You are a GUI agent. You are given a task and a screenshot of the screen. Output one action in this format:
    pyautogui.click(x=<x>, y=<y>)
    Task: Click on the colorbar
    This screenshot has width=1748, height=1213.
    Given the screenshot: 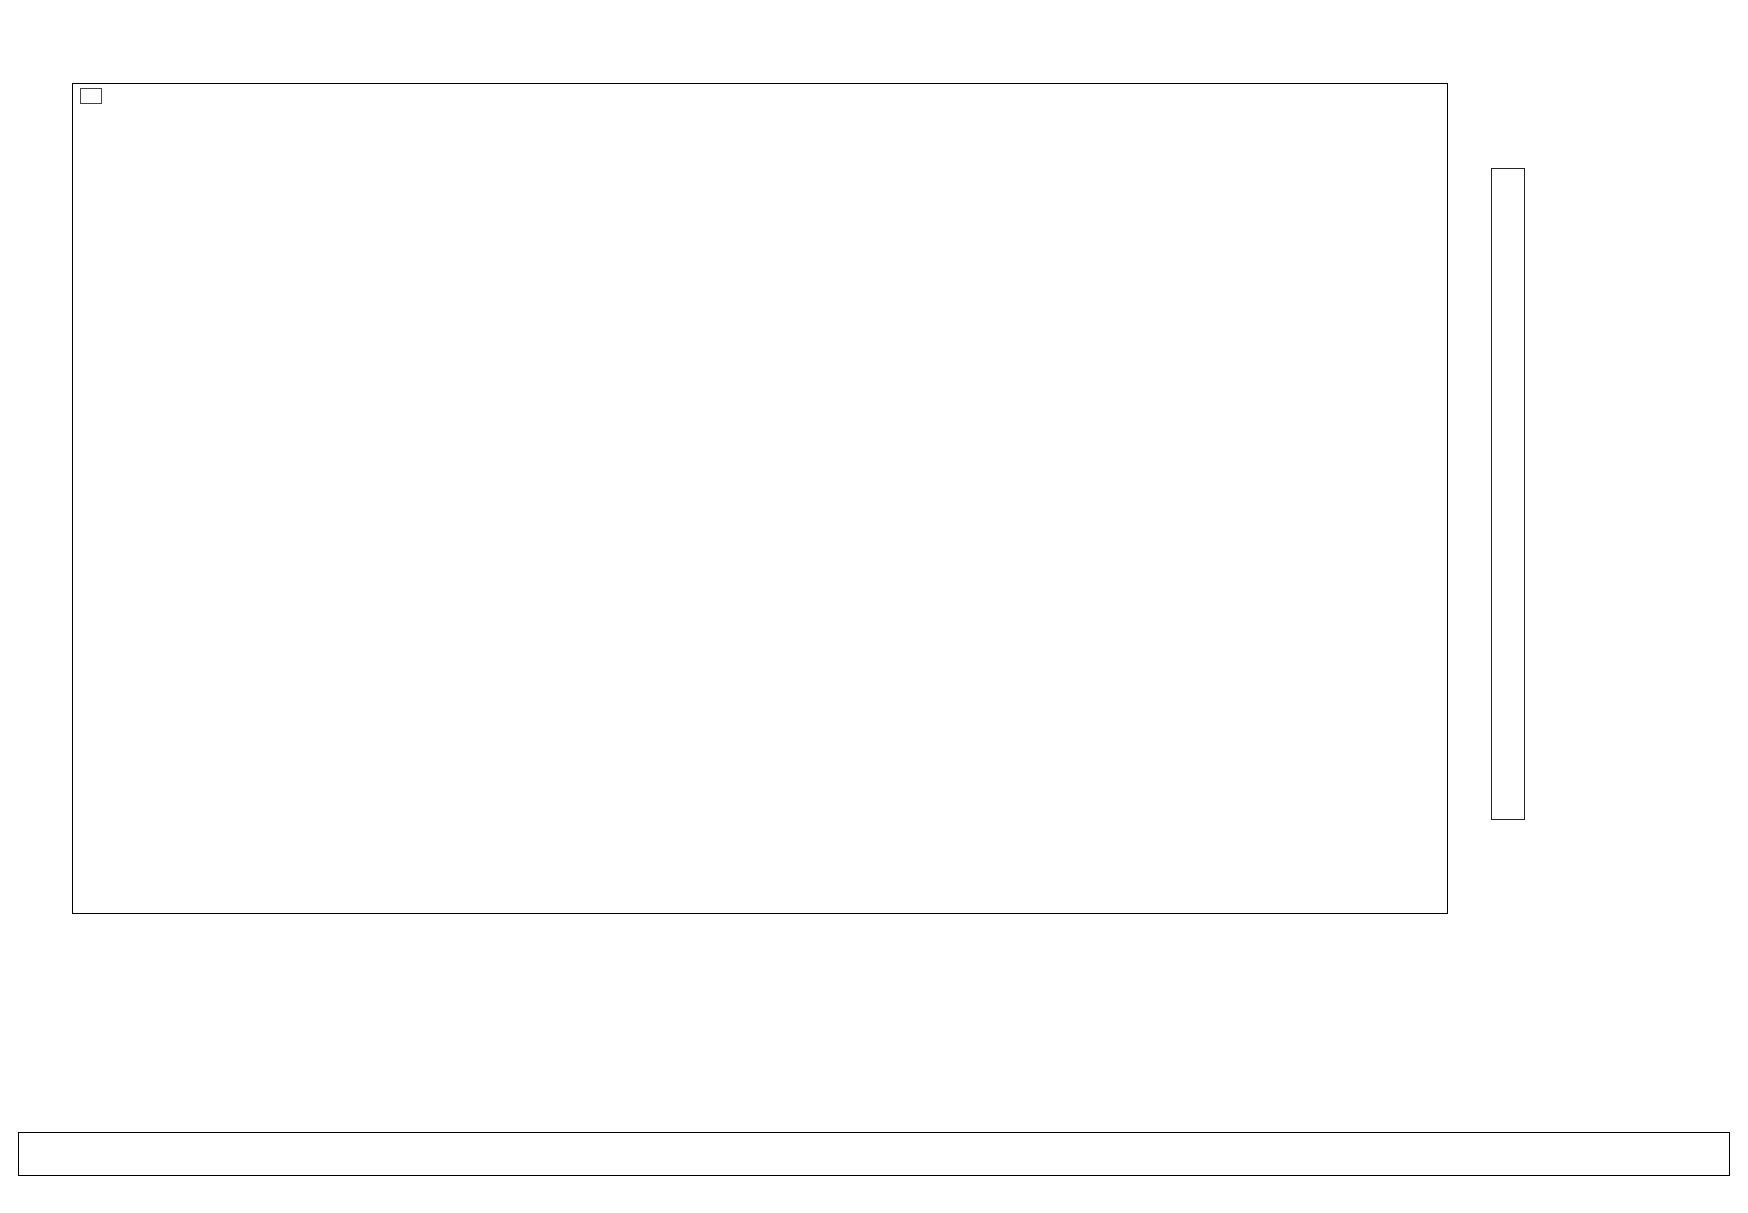 What is the action you would take?
    pyautogui.click(x=1508, y=494)
    